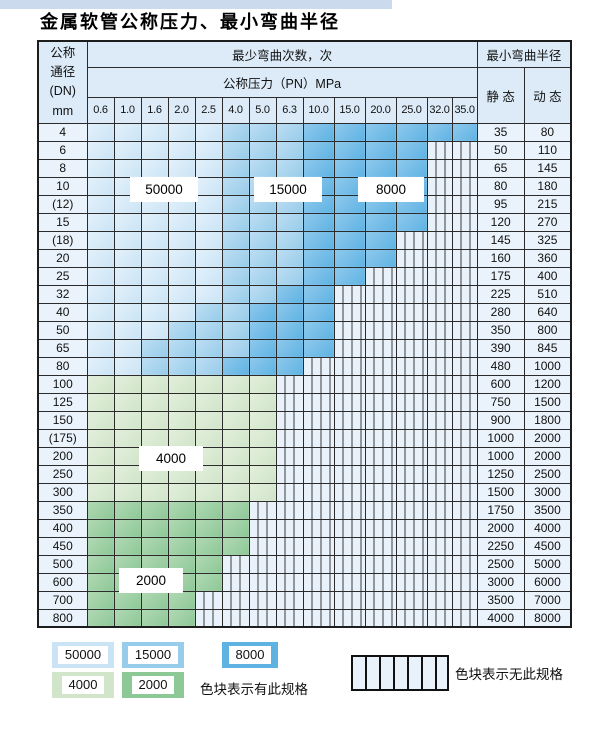 The height and width of the screenshot is (743, 600). Describe the element at coordinates (500, 168) in the screenshot. I see `static-radius-cell: 65` at that location.